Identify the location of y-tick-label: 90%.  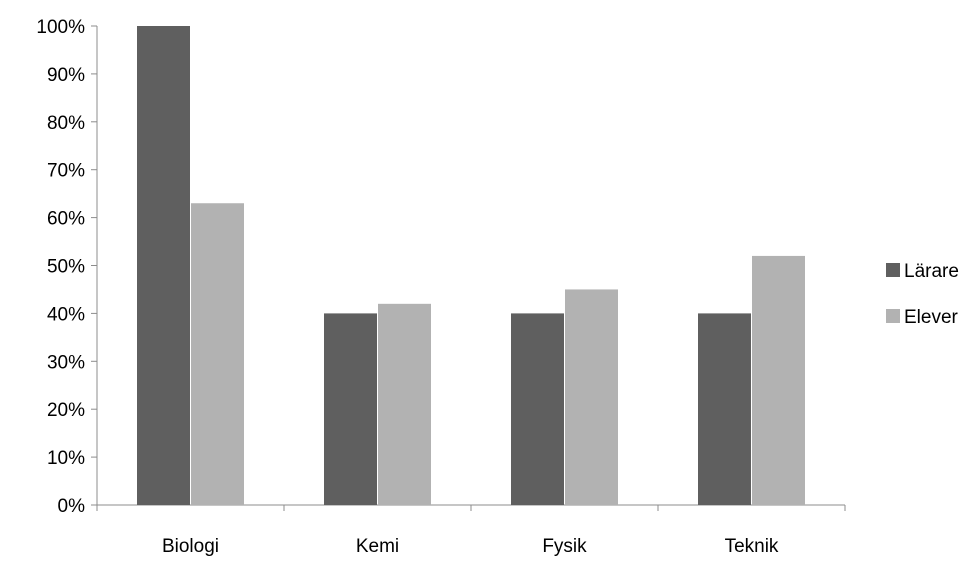
(66, 75).